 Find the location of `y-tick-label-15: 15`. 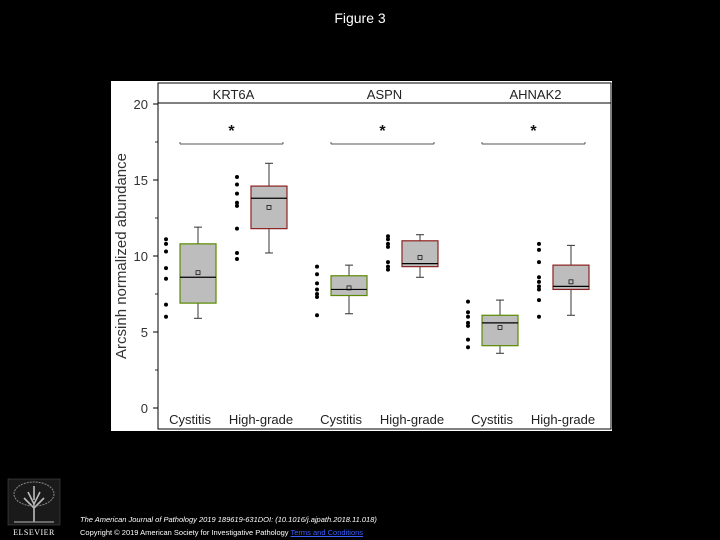

y-tick-label-15: 15 is located at coordinates (141, 180).